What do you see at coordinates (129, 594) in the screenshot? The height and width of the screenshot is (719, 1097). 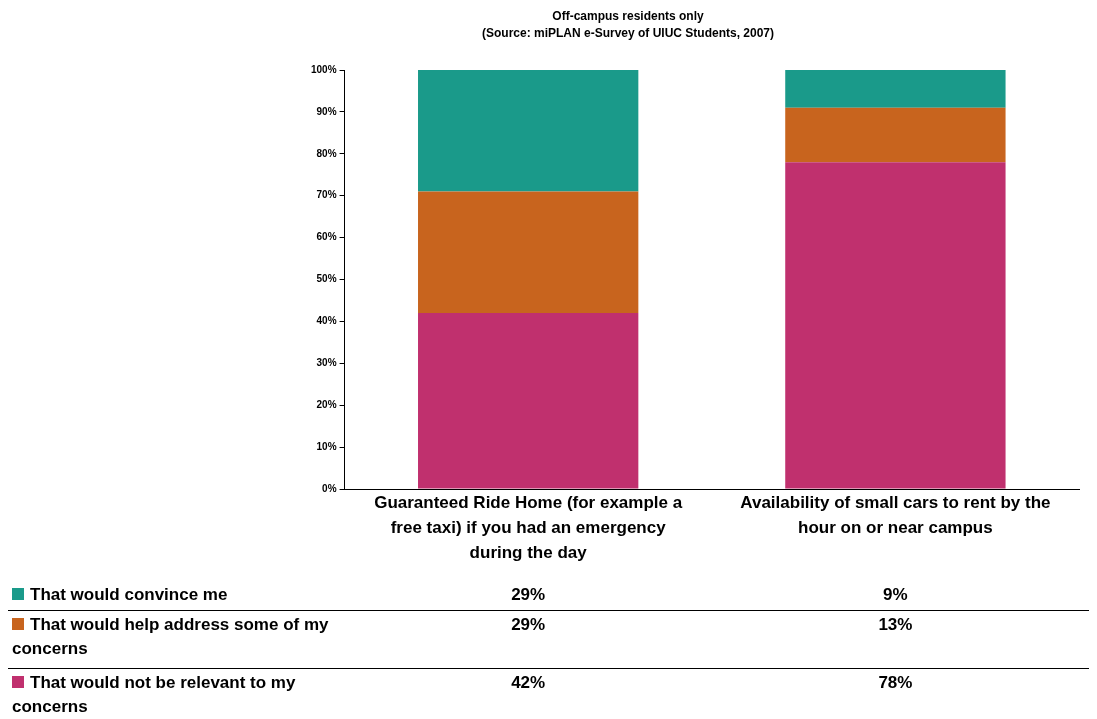 I see `legend-label: That would convince me` at bounding box center [129, 594].